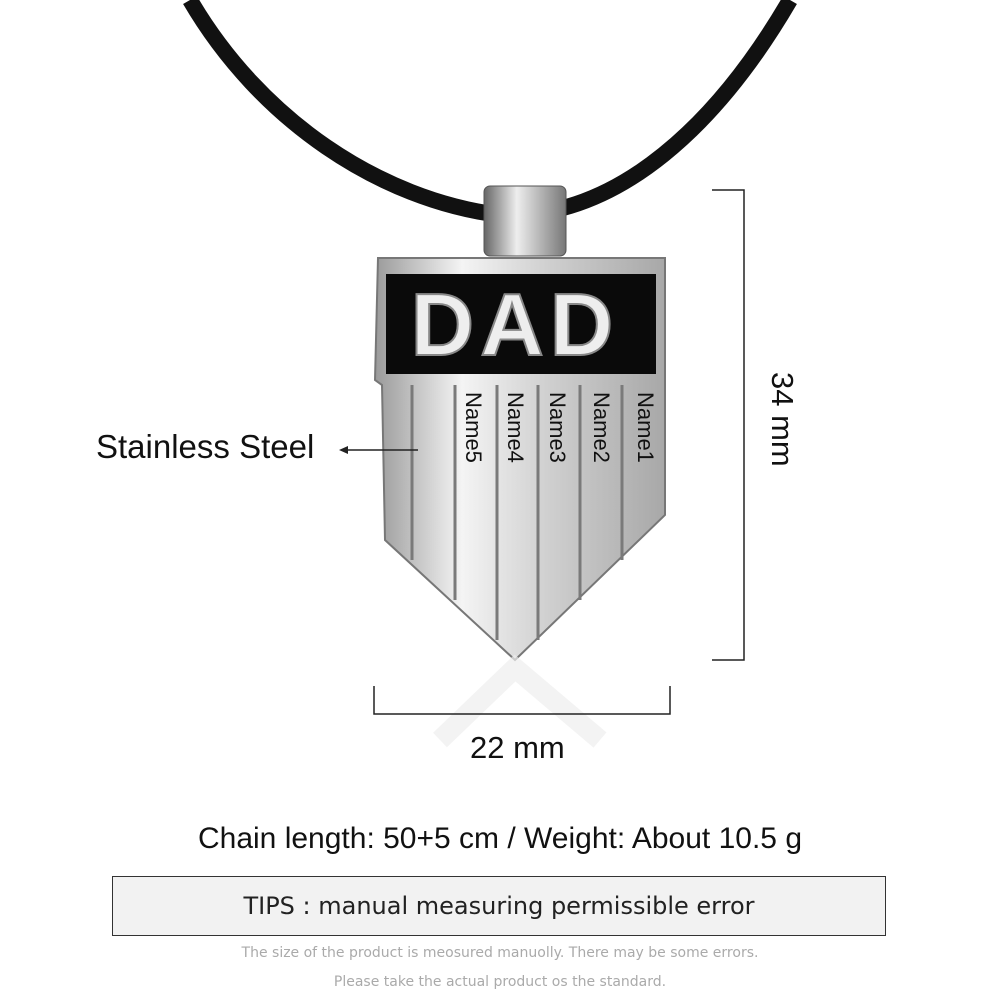 The width and height of the screenshot is (1000, 1000). What do you see at coordinates (525, 221) in the screenshot?
I see `bail` at bounding box center [525, 221].